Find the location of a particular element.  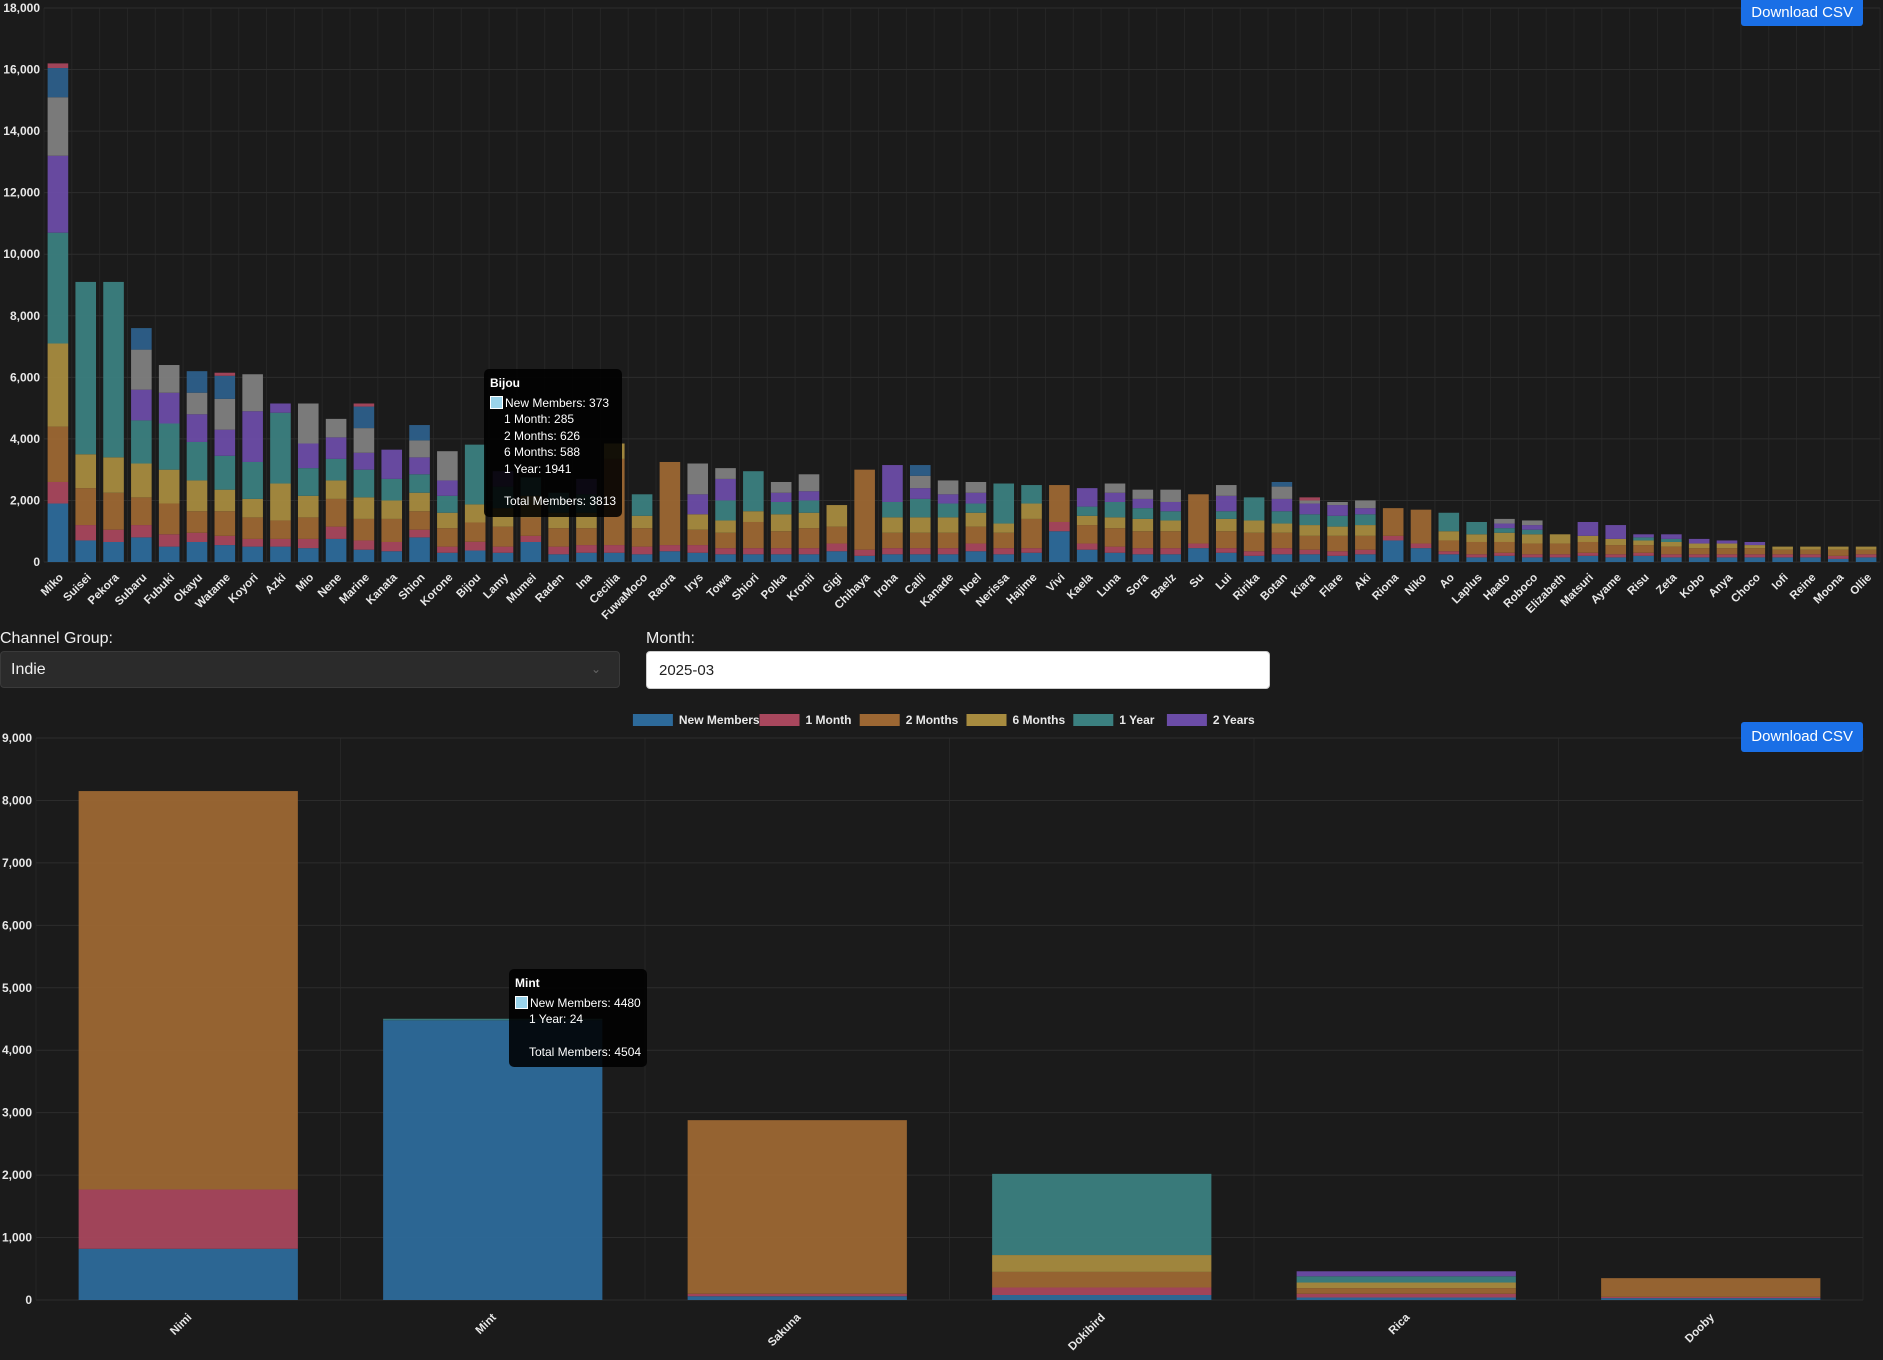

legend-label: 1 Month is located at coordinates (829, 720).